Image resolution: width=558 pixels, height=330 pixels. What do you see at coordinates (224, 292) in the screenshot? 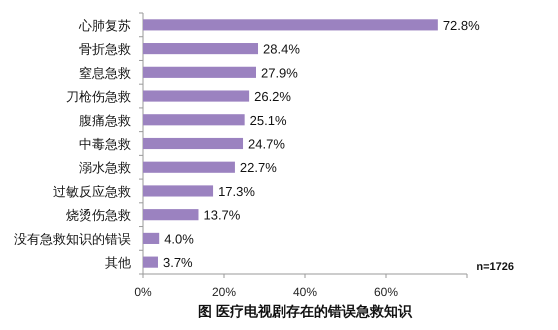
I see `x-tick-label: 20%` at bounding box center [224, 292].